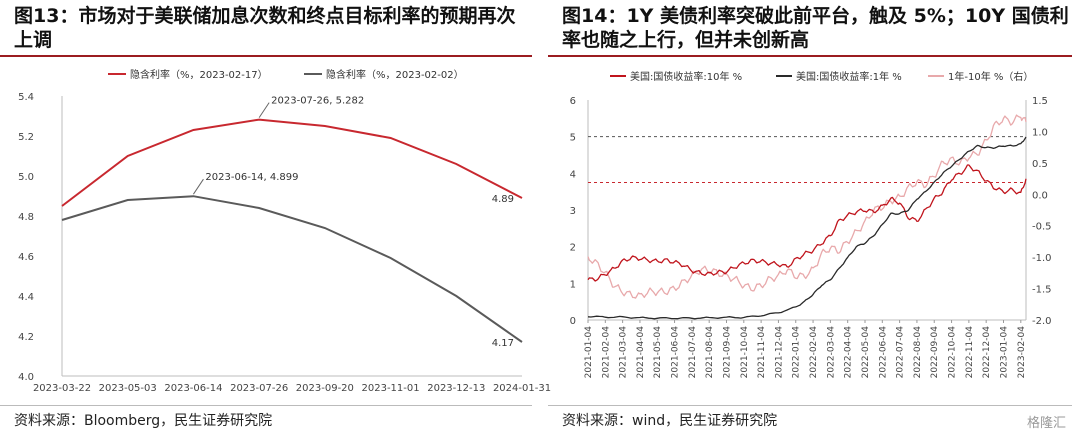  Describe the element at coordinates (325, 388) in the screenshot. I see `x-tick-label: 2023-09-20` at that location.